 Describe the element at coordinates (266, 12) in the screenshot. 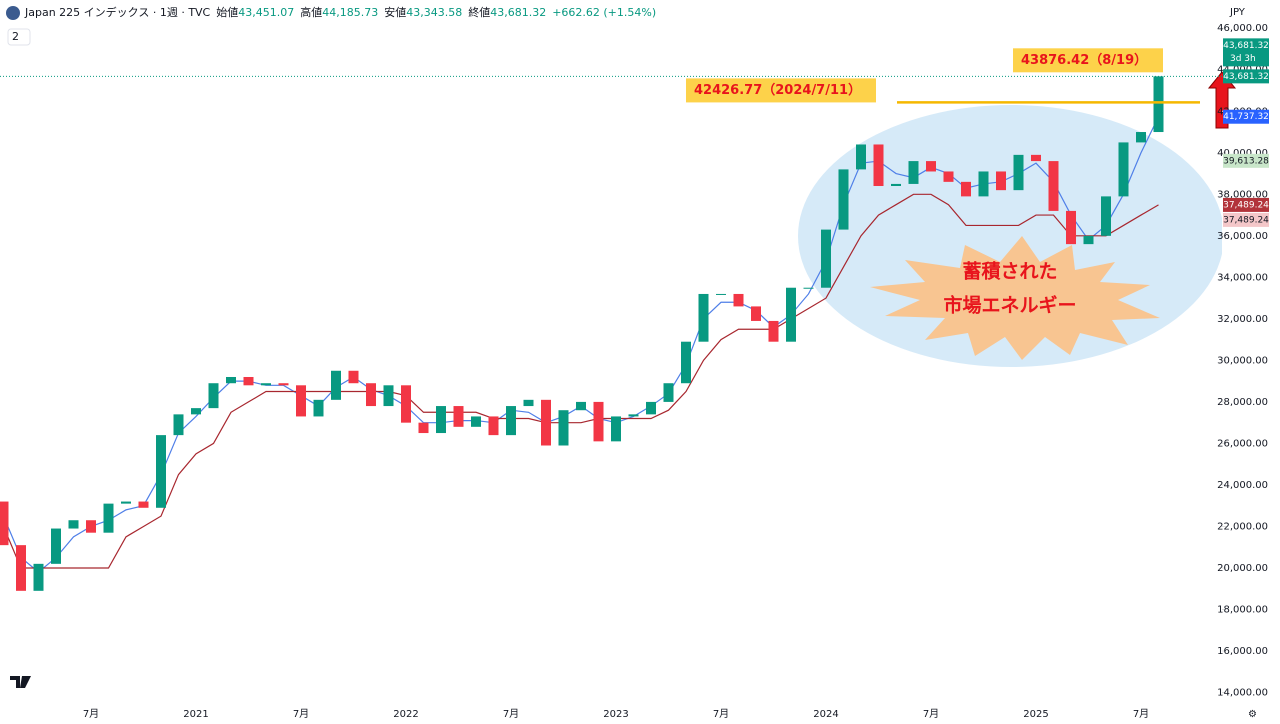

I see `header-text: 43,451.07` at that location.